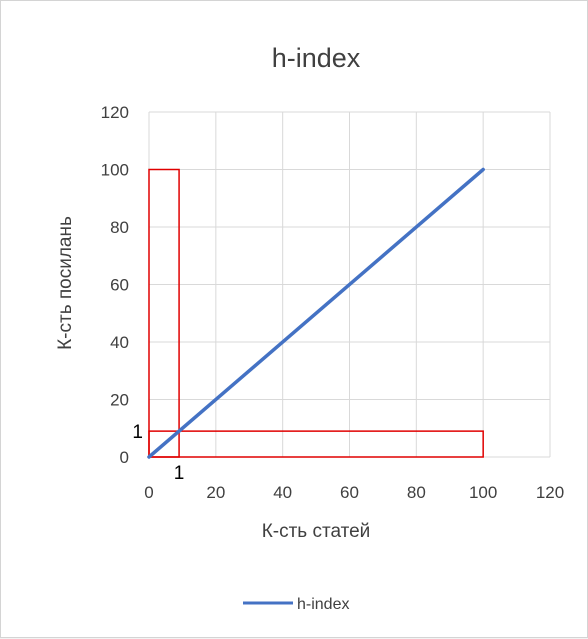 The image size is (588, 639). I want to click on x-tick-label-6: 120, so click(550, 492).